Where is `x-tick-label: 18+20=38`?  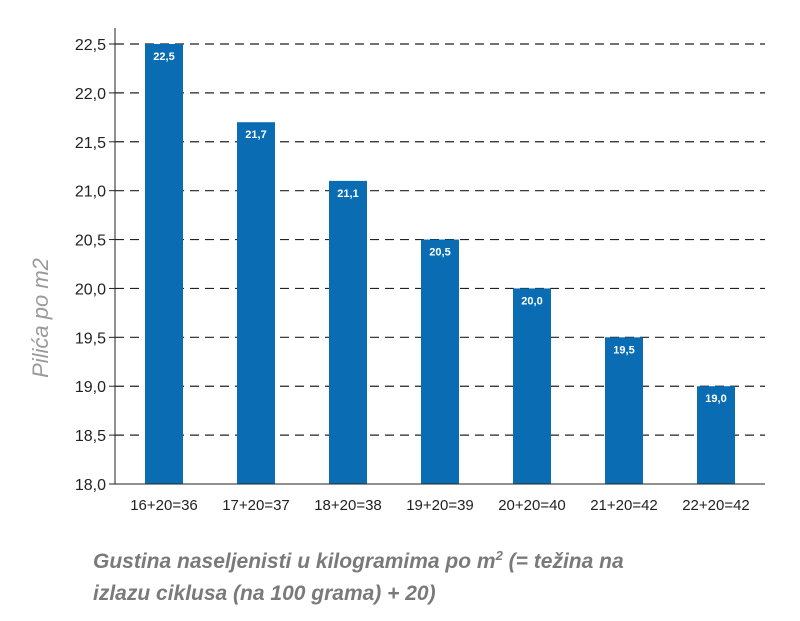
x-tick-label: 18+20=38 is located at coordinates (348, 505).